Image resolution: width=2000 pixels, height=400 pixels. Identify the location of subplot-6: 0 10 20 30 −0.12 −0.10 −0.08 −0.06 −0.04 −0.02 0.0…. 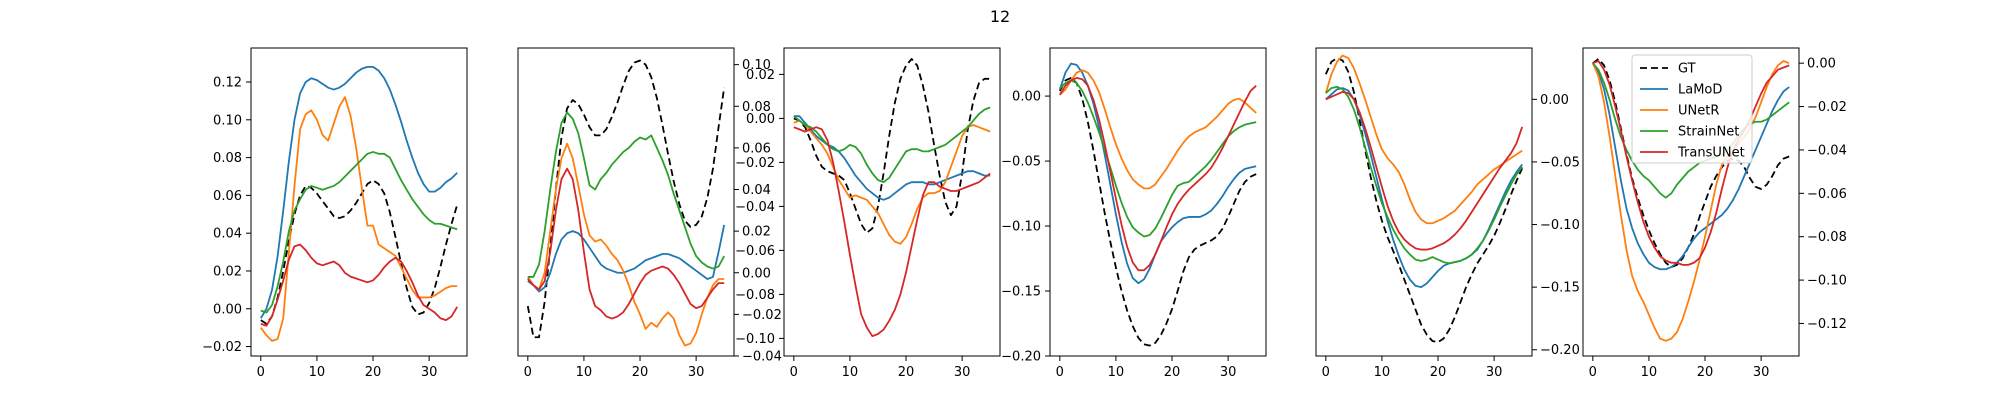
(1714, 213).